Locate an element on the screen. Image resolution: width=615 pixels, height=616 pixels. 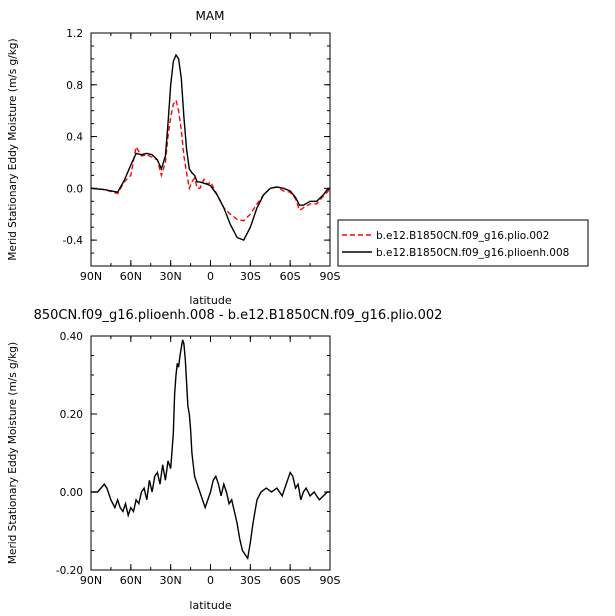
y-tick-label: 0.8 is located at coordinates (74, 86).